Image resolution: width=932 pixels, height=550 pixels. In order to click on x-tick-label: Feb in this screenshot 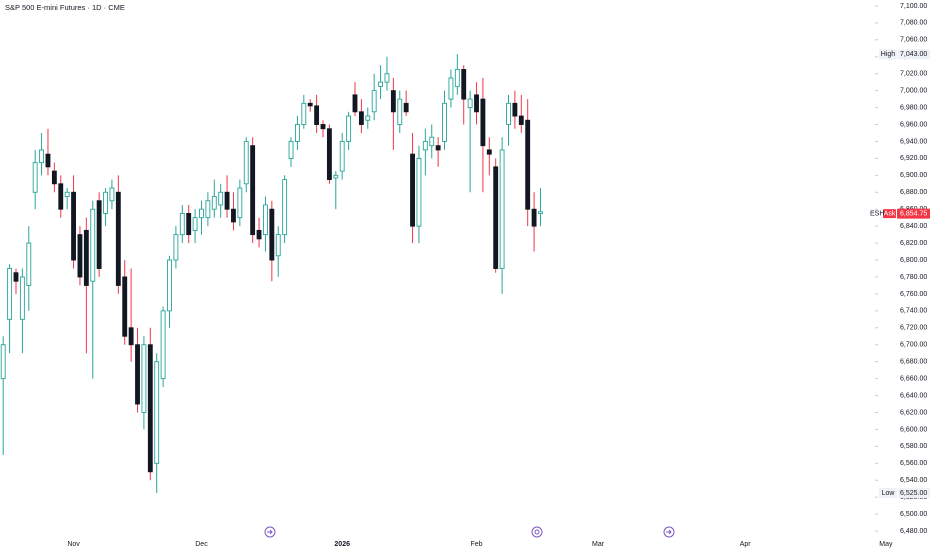, I will do `click(476, 544)`.